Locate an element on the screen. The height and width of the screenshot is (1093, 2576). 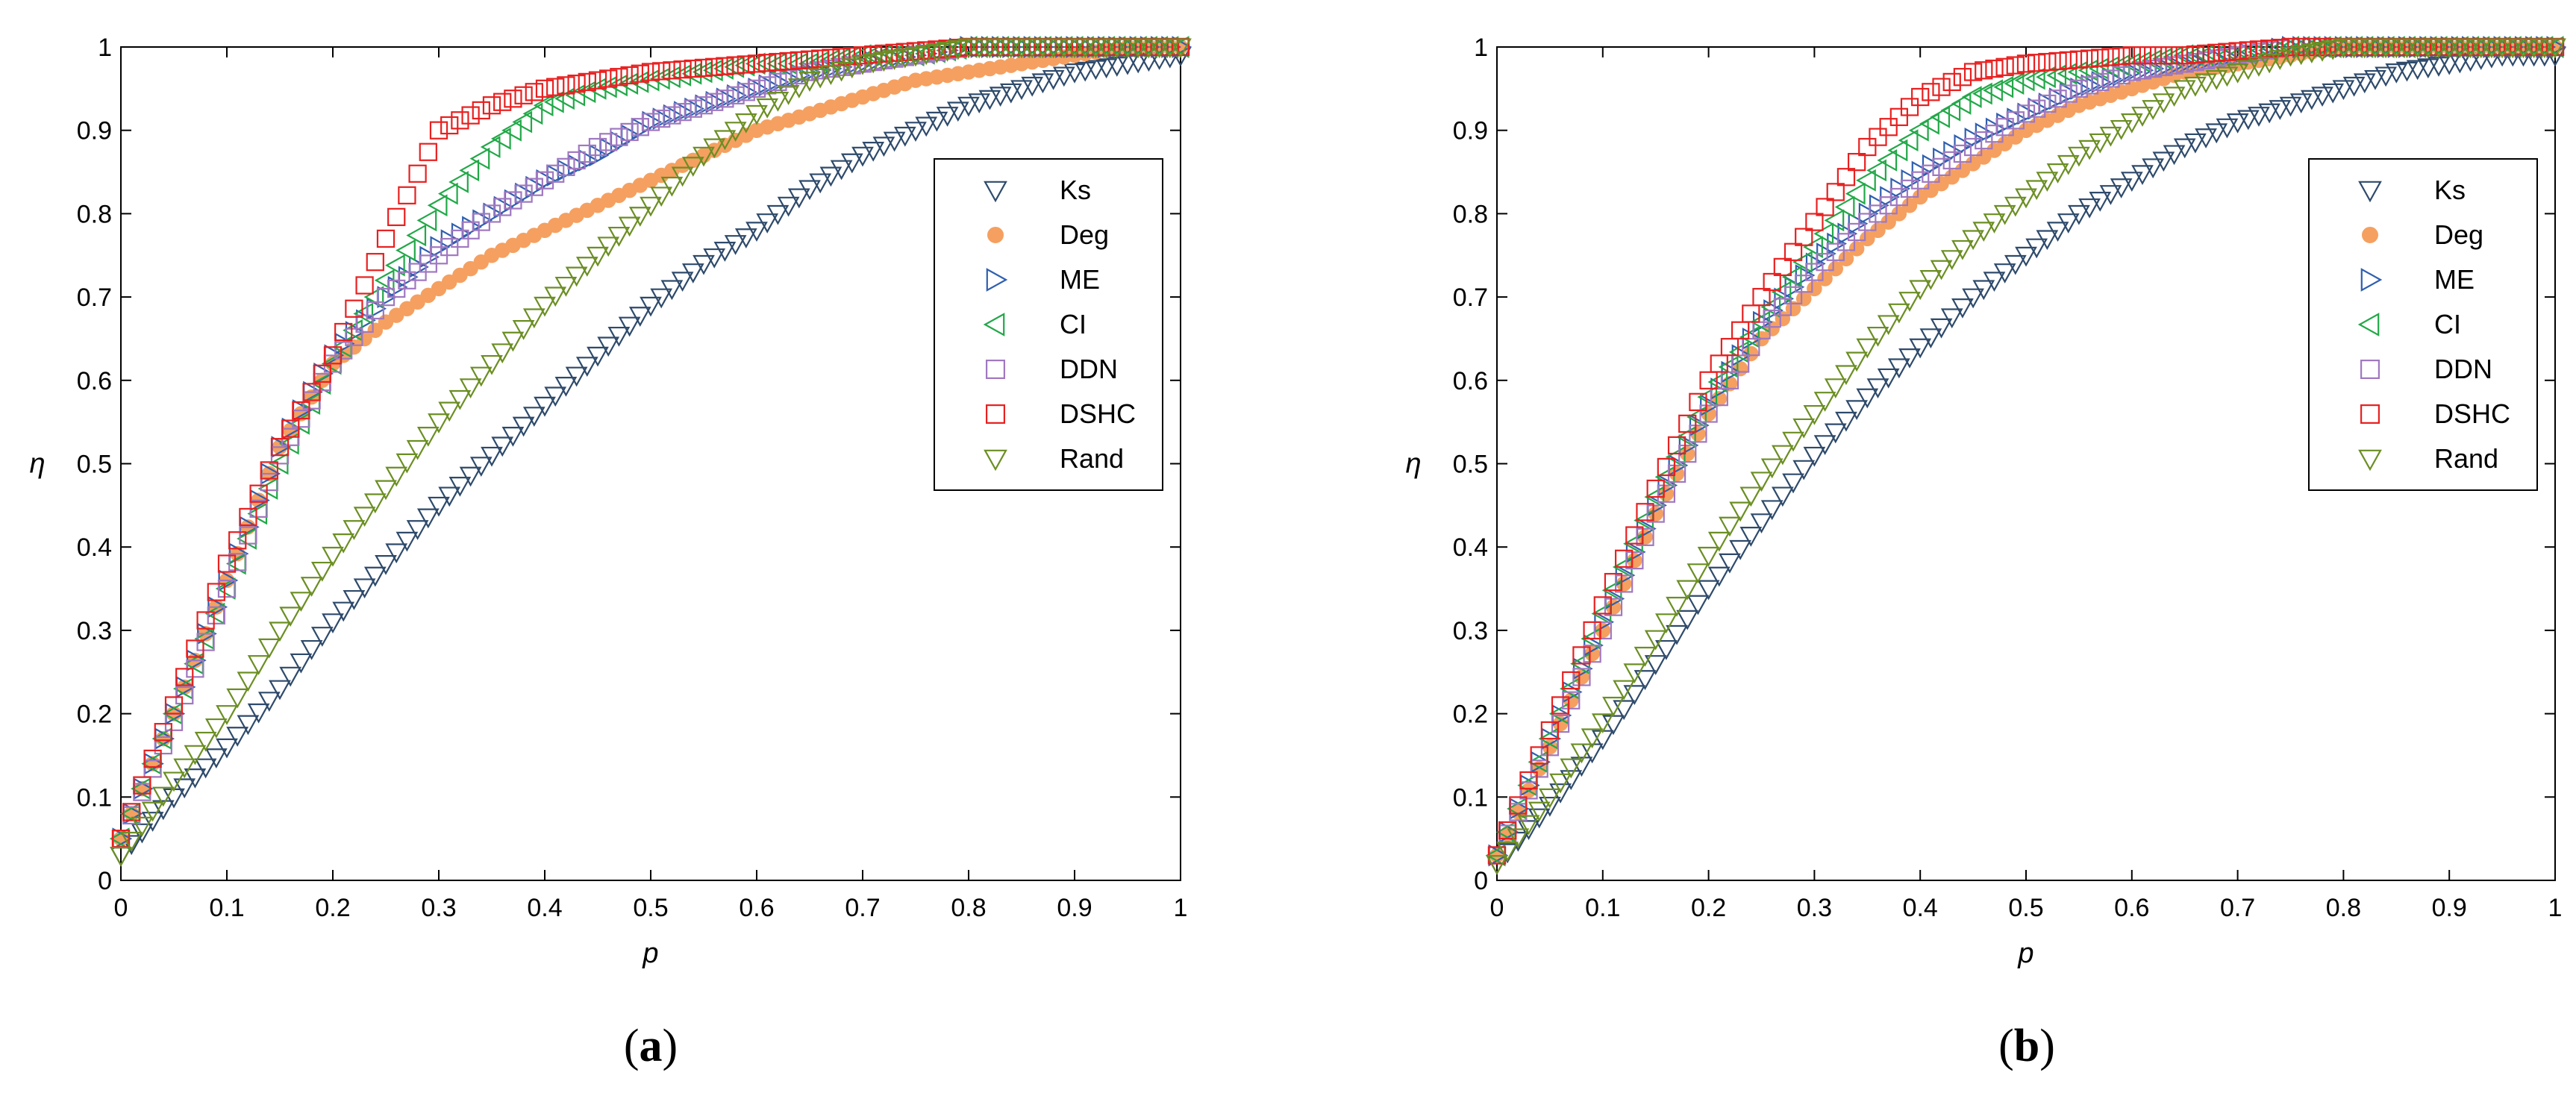
y-tick-label: 0.4 is located at coordinates (94, 547).